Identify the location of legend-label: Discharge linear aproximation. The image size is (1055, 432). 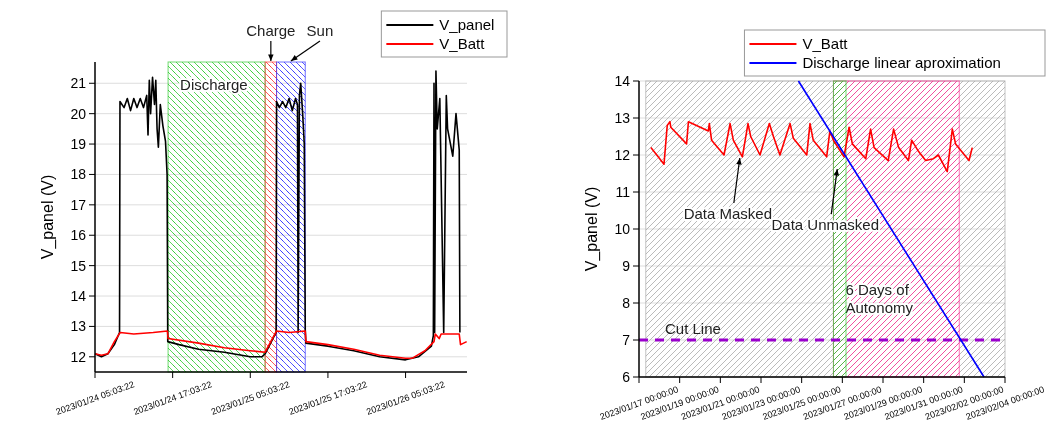
(901, 63).